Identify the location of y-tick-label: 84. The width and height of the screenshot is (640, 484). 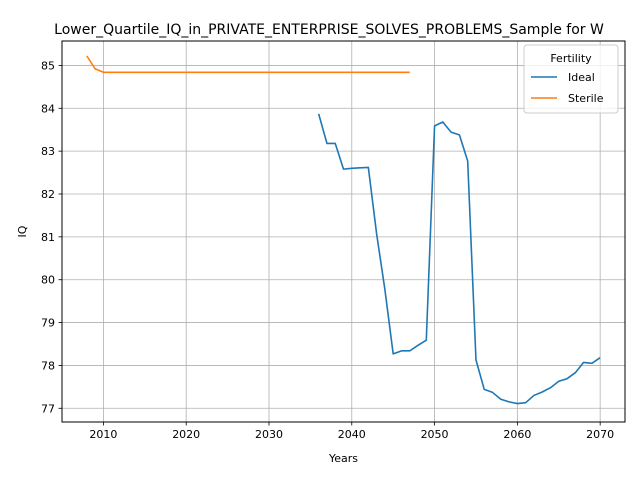
(48, 108).